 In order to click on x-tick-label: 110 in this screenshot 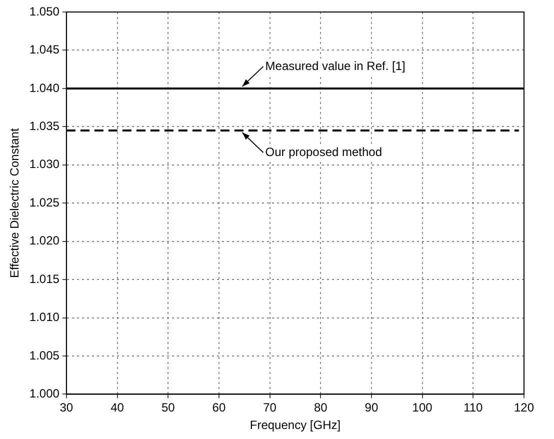, I will do `click(474, 407)`.